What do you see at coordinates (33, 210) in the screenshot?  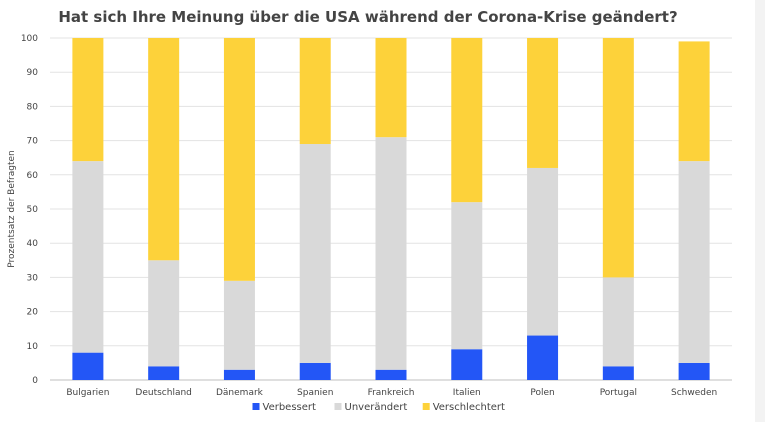 I see `y-tick-label: 50` at bounding box center [33, 210].